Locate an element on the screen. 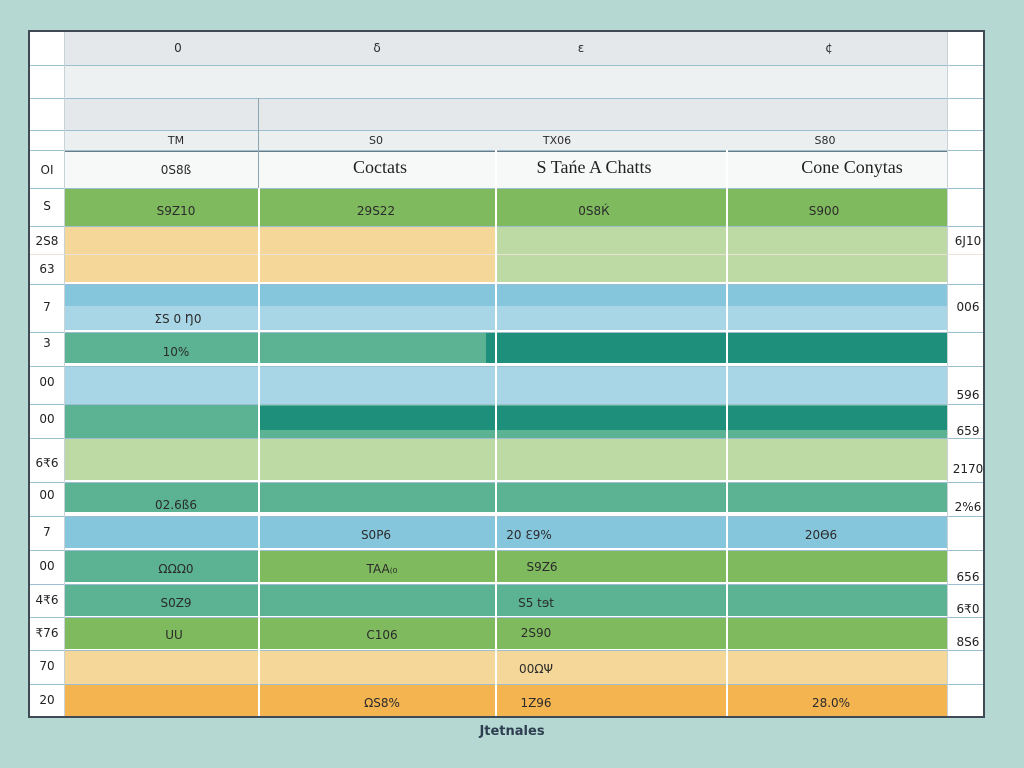 Image resolution: width=1024 pixels, height=768 pixels. top-header-1: δ is located at coordinates (377, 48).